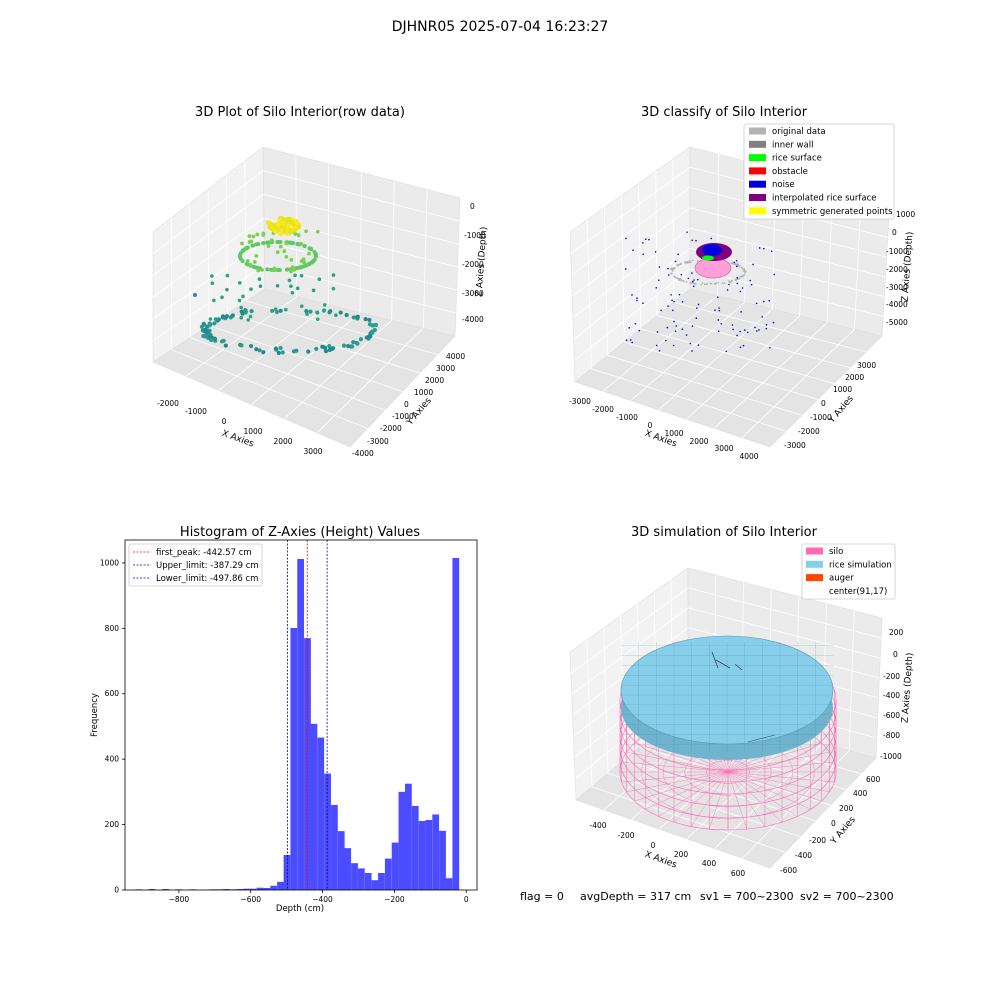 The width and height of the screenshot is (1000, 1000). I want to click on panel2-xtick: 0, so click(650, 425).